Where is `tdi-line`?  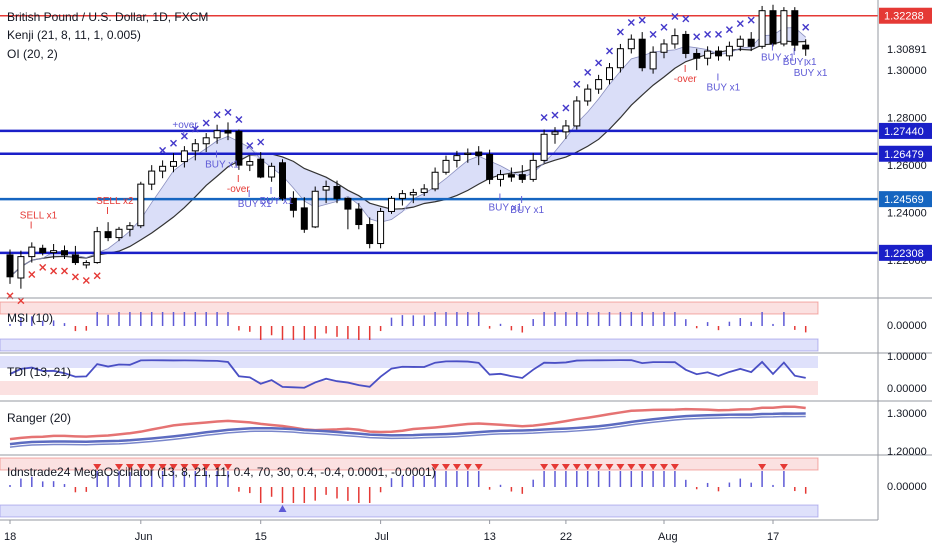
tdi-line is located at coordinates (407, 374).